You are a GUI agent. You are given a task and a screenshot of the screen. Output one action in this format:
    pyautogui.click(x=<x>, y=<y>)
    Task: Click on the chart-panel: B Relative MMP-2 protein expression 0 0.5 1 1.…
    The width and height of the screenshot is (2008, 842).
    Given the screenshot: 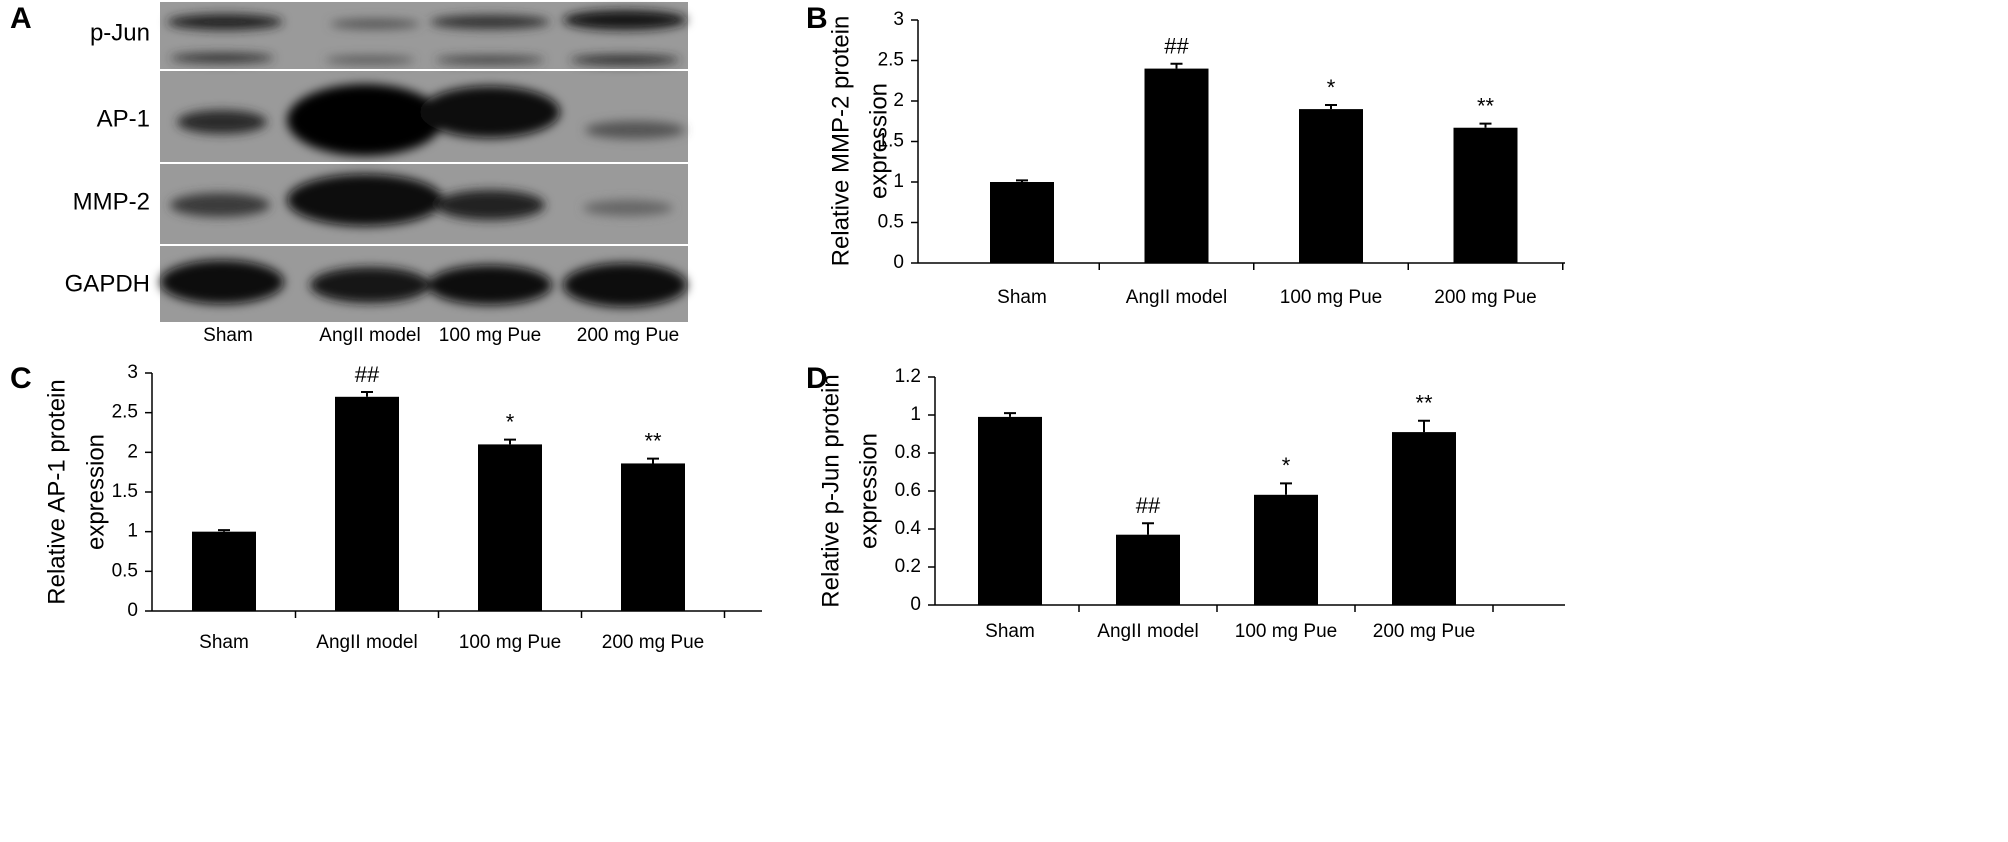 What is the action you would take?
    pyautogui.click(x=1185, y=155)
    